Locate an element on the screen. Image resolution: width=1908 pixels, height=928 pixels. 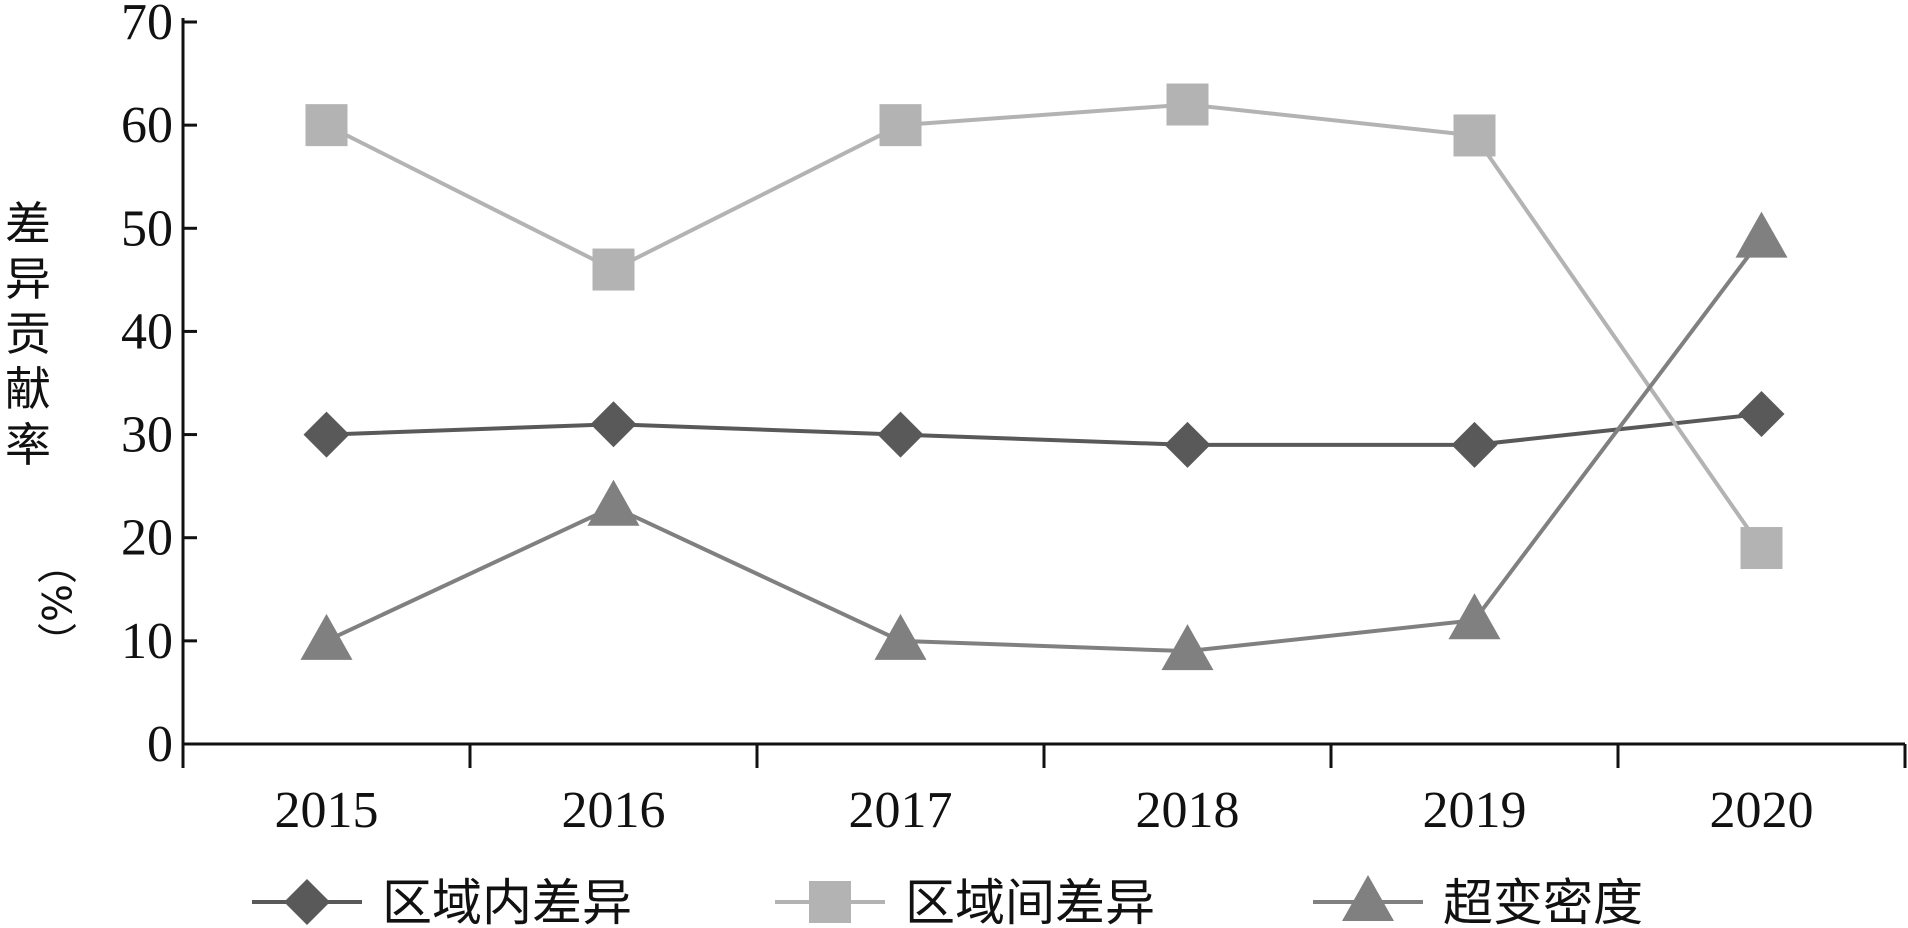
x-tick-label: 2019 is located at coordinates (1475, 810).